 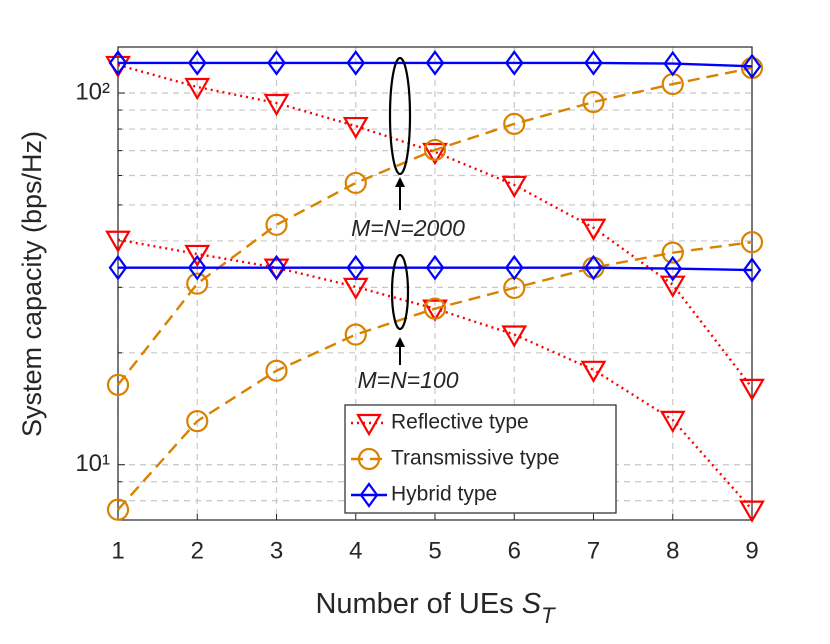 I want to click on x-label-symbol: S, so click(x=532, y=604).